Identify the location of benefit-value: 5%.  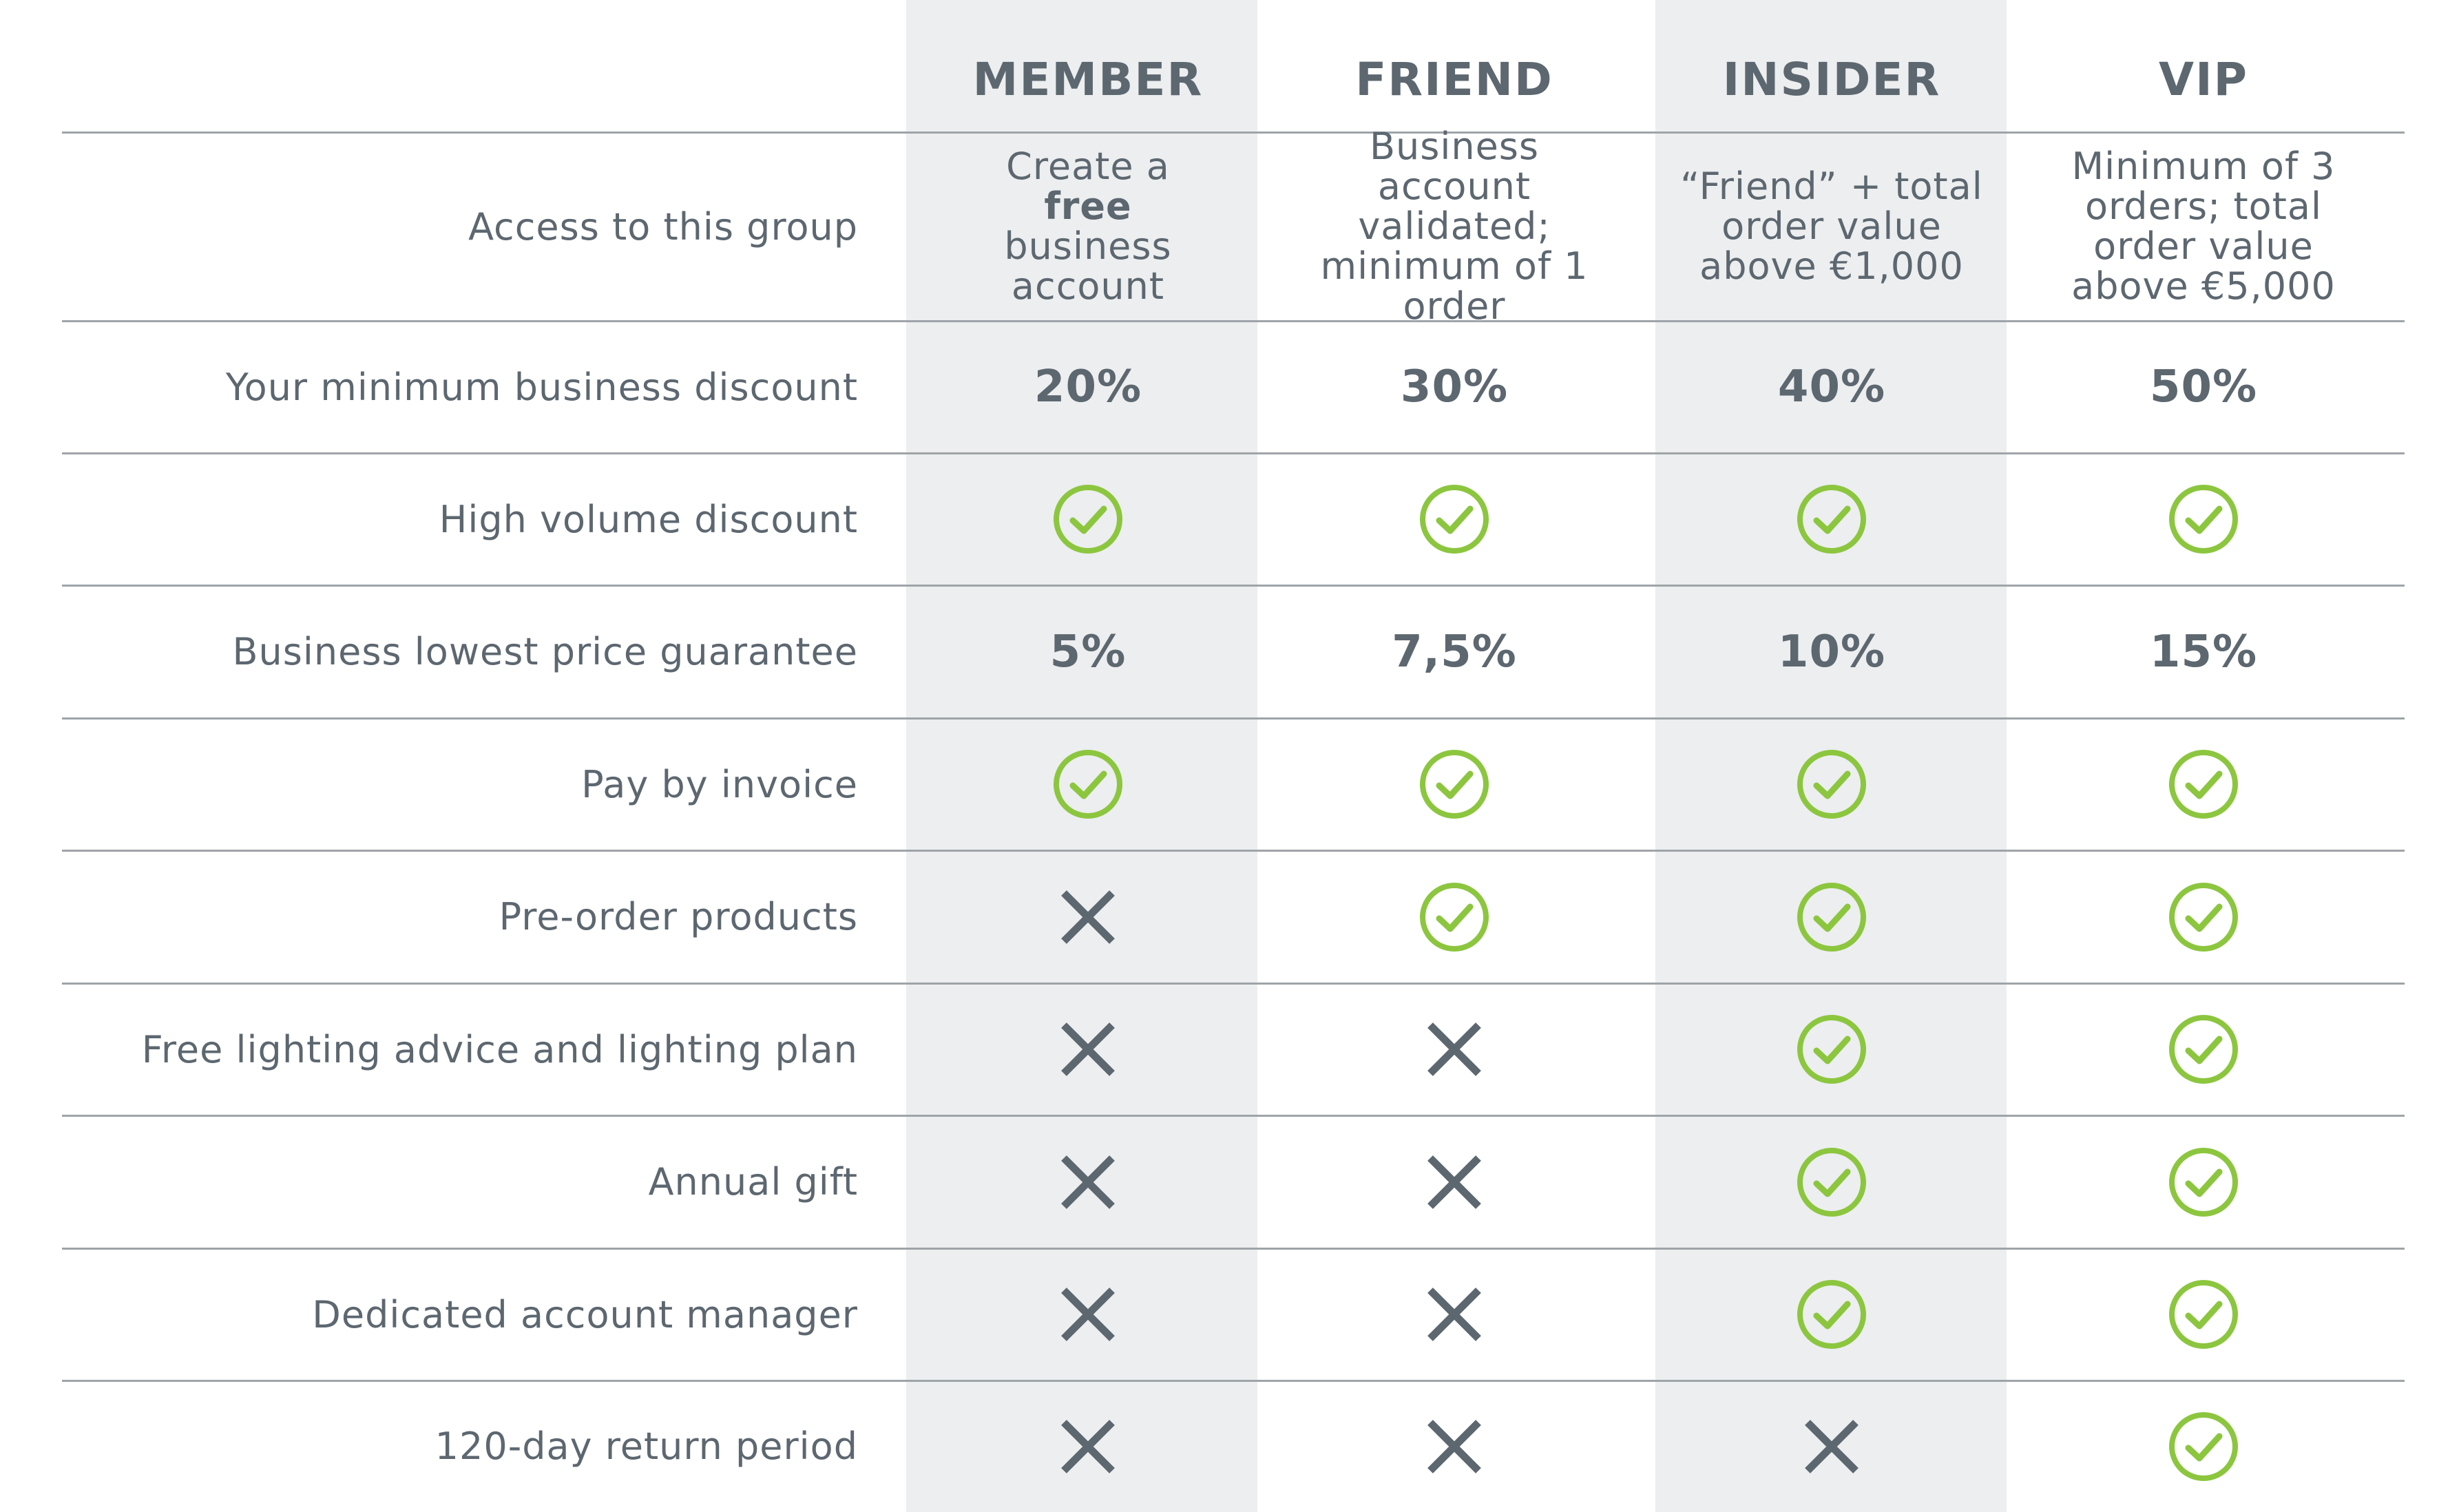
(1088, 652).